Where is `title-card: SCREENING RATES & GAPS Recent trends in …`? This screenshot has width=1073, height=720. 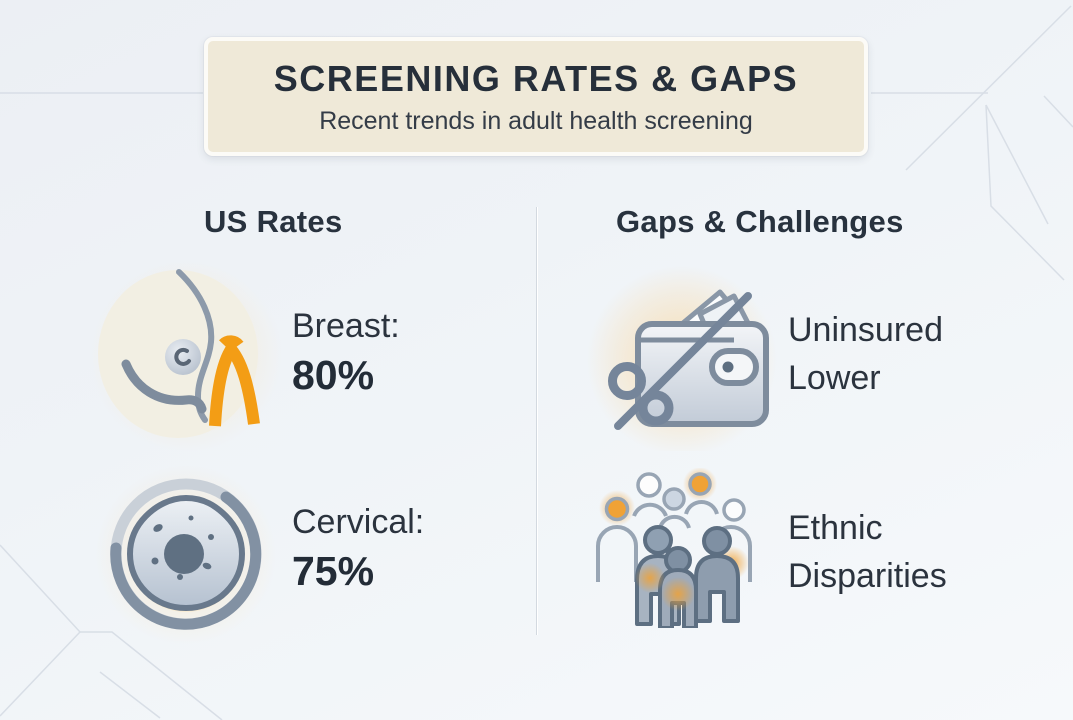 title-card: SCREENING RATES & GAPS Recent trends in … is located at coordinates (536, 96).